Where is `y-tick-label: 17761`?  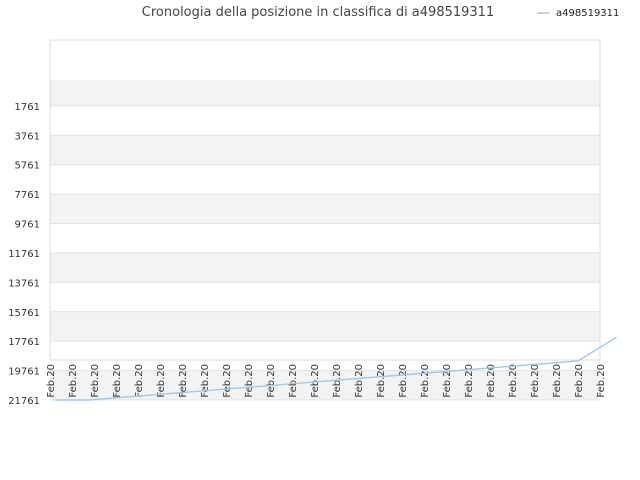
y-tick-label: 17761 is located at coordinates (24, 342).